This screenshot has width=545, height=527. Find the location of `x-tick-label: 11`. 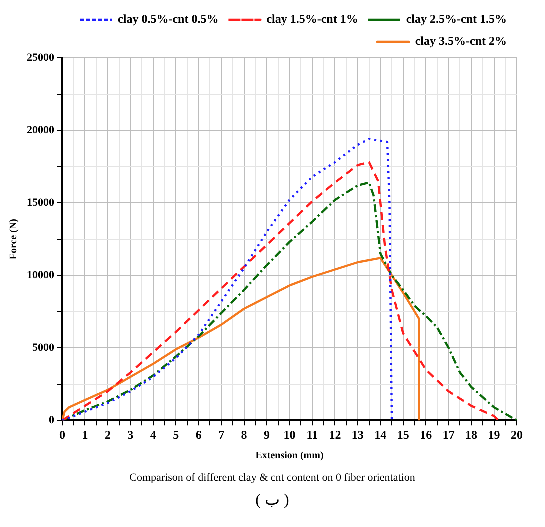

x-tick-label: 11 is located at coordinates (312, 435).